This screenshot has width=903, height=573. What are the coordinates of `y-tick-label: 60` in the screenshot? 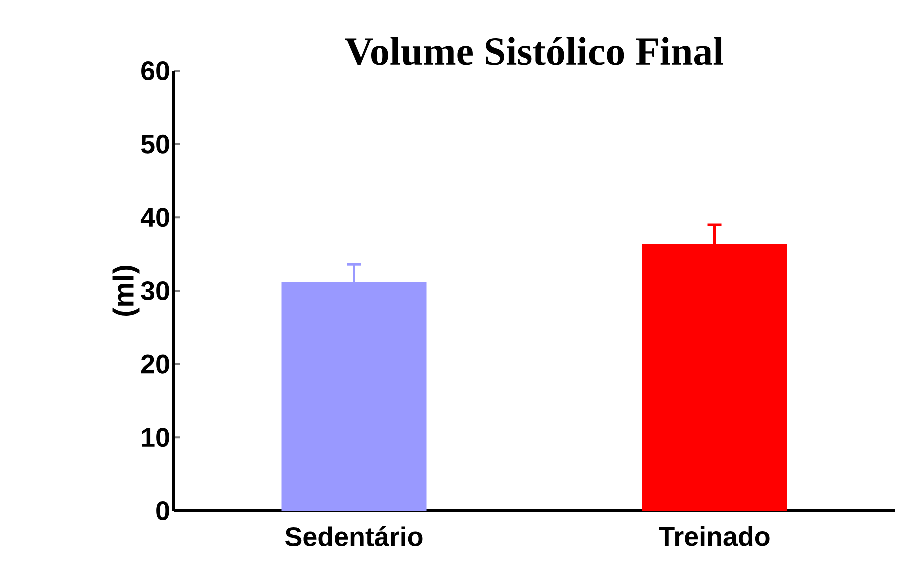 It's located at (156, 71).